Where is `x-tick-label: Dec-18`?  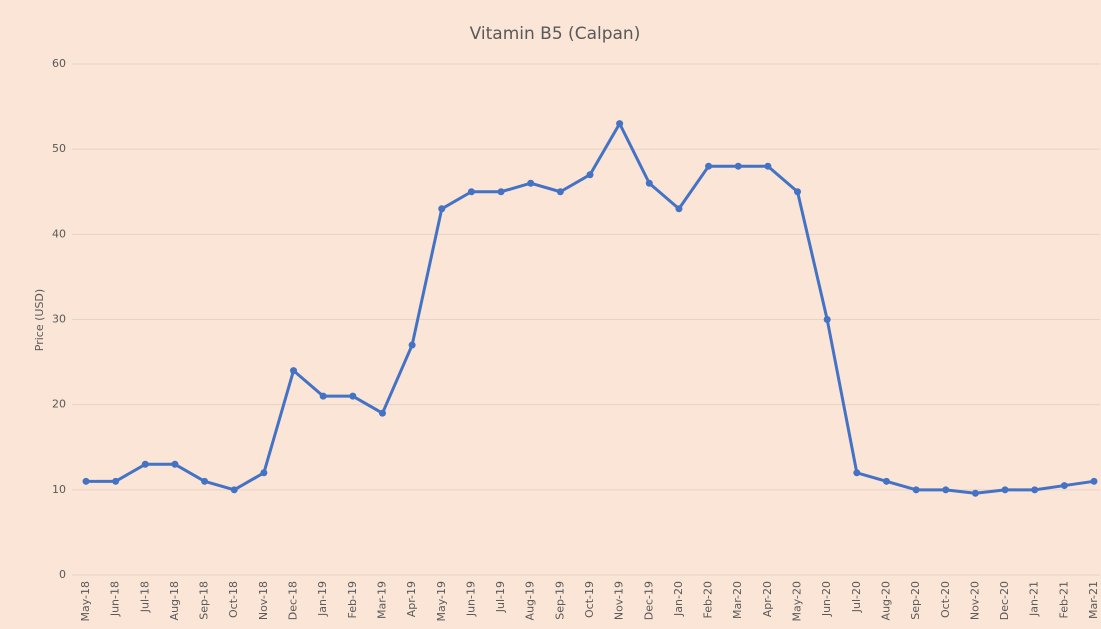
x-tick-label: Dec-18 is located at coordinates (293, 600).